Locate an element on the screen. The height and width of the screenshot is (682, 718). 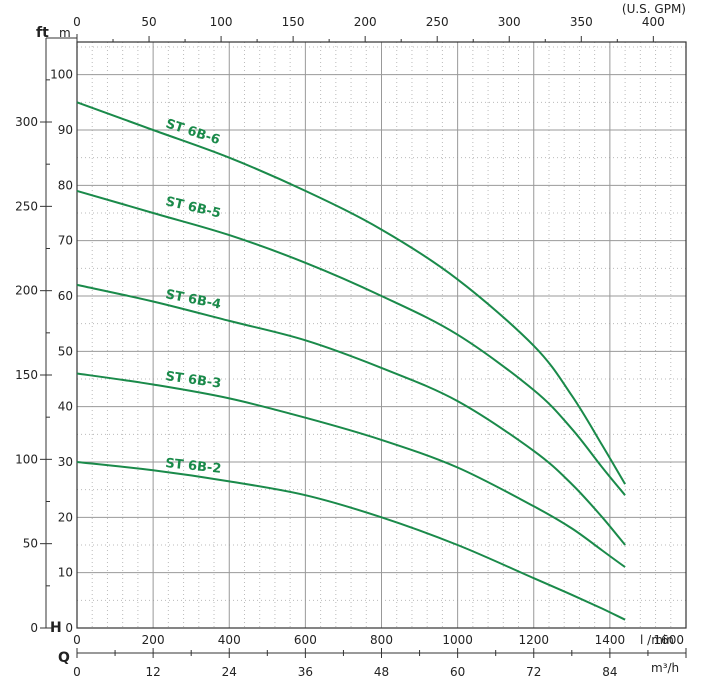
ft-tick-label: 200 is located at coordinates (26, 291).